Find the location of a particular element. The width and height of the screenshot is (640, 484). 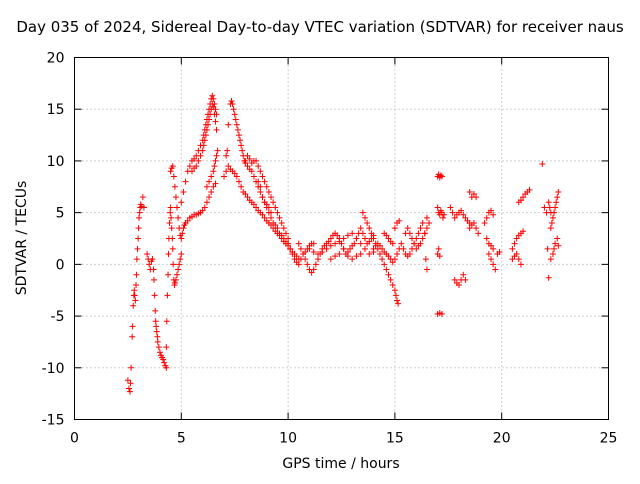

y-tick-label: 5 is located at coordinates (60, 214).